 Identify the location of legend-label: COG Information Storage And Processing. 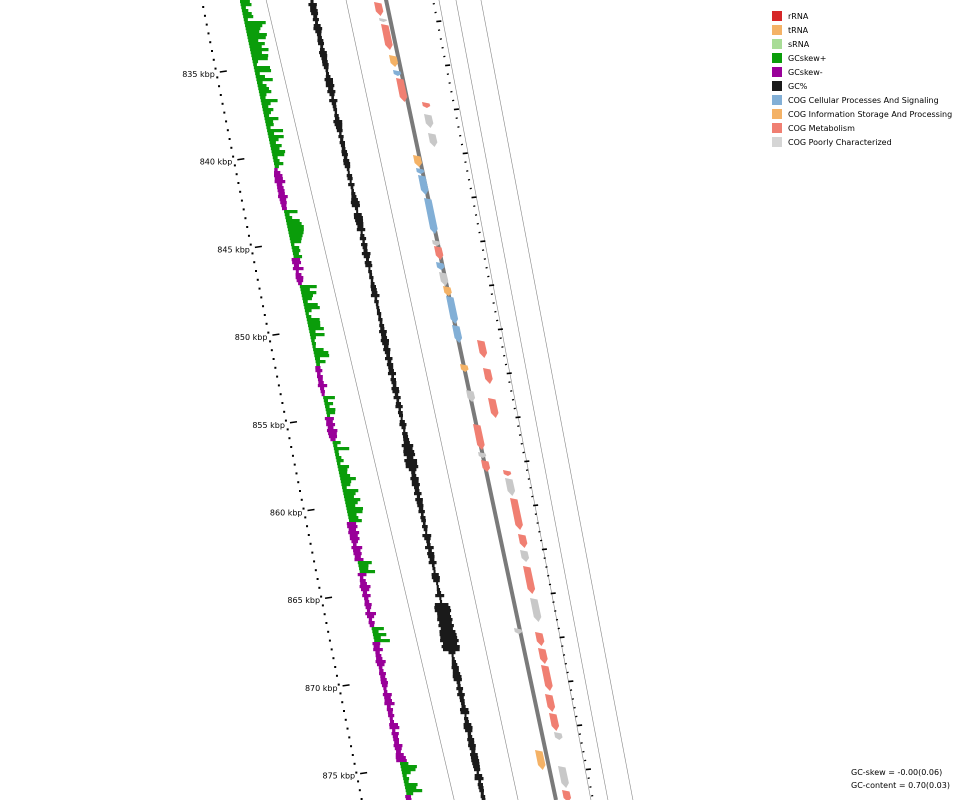
(870, 114).